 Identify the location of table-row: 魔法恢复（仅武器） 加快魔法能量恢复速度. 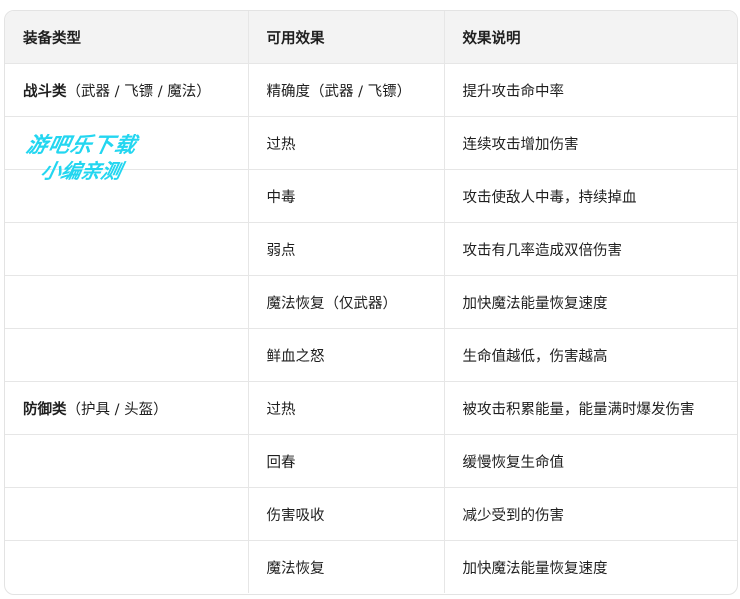
(371, 302).